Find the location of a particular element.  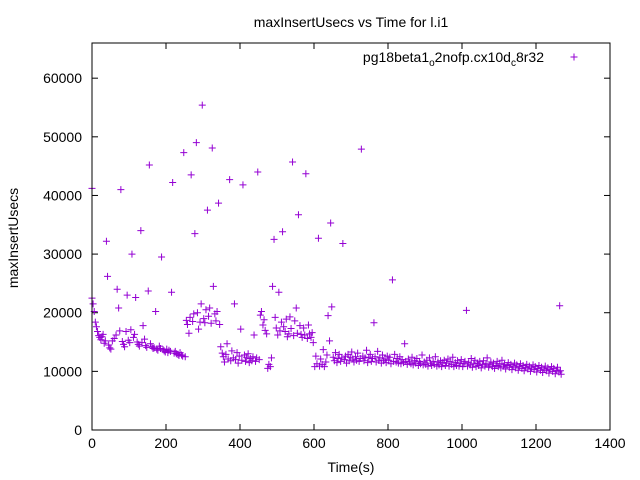

legend-text-part: 8r32 is located at coordinates (530, 57).